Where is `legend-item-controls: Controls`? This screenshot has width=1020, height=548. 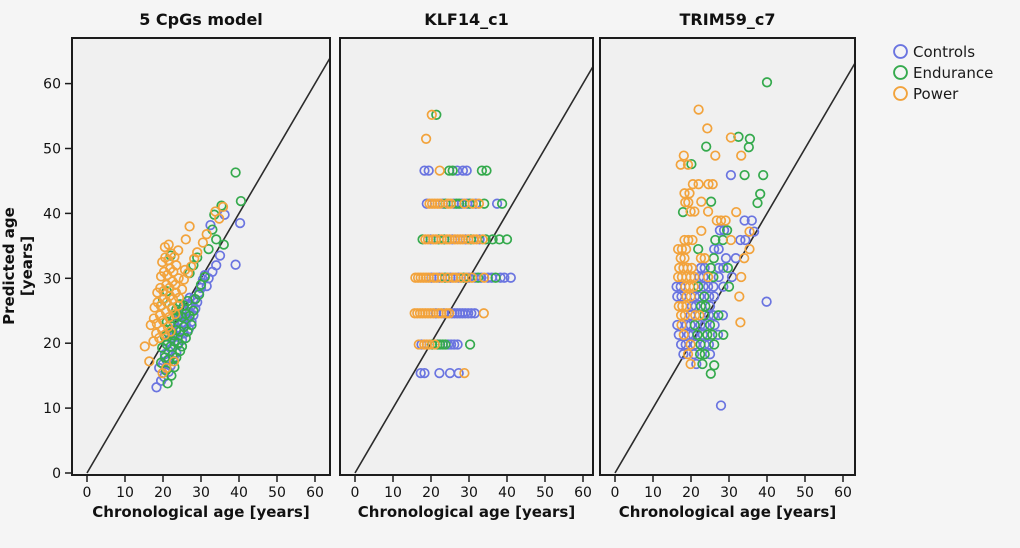
legend-item-controls: Controls is located at coordinates (942, 51).